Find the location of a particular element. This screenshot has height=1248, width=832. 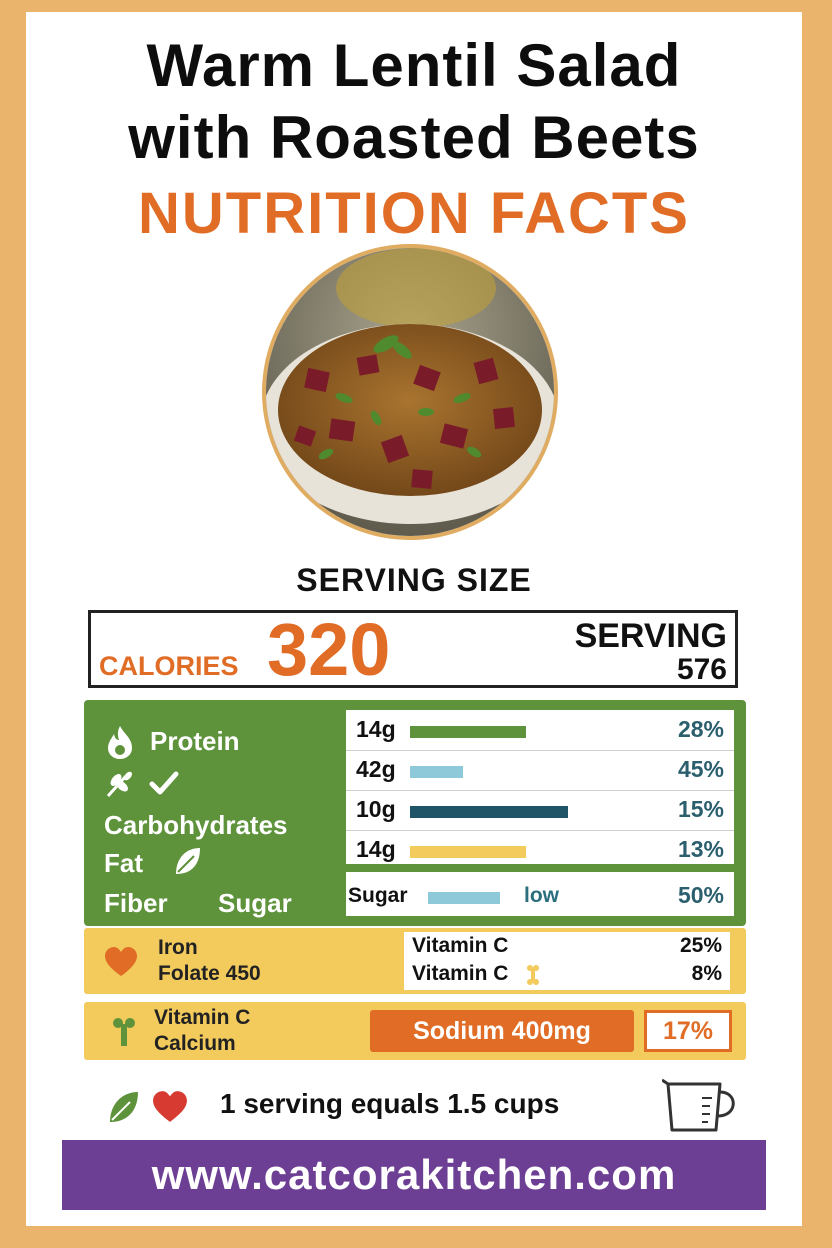

lentil-salad-illustration is located at coordinates (410, 392).